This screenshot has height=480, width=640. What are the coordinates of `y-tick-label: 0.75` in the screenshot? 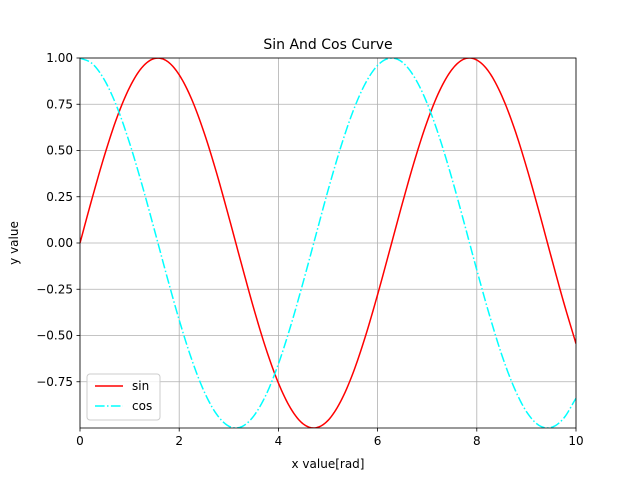 It's located at (59, 104).